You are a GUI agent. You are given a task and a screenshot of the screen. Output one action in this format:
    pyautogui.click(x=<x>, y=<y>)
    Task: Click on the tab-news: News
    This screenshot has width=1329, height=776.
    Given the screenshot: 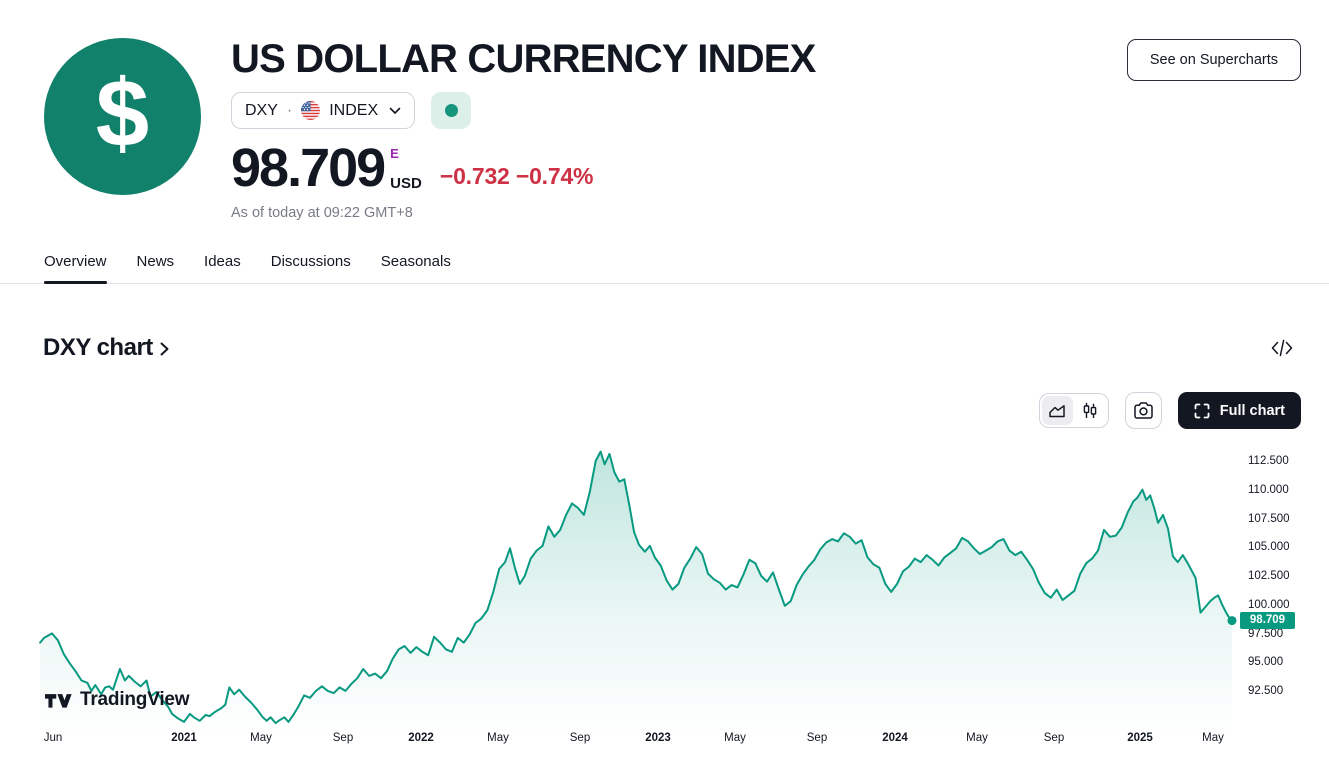 What is the action you would take?
    pyautogui.click(x=155, y=261)
    